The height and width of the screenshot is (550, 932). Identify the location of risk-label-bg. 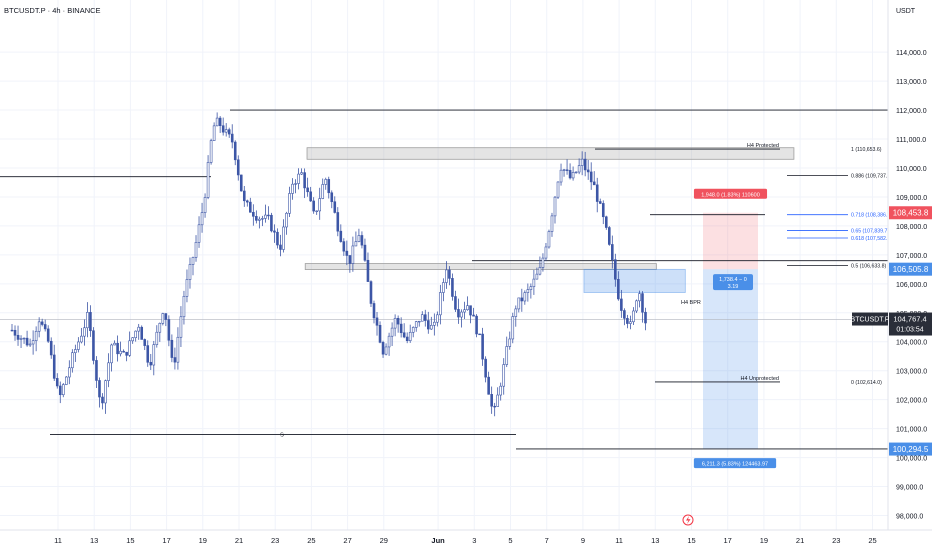
(730, 193).